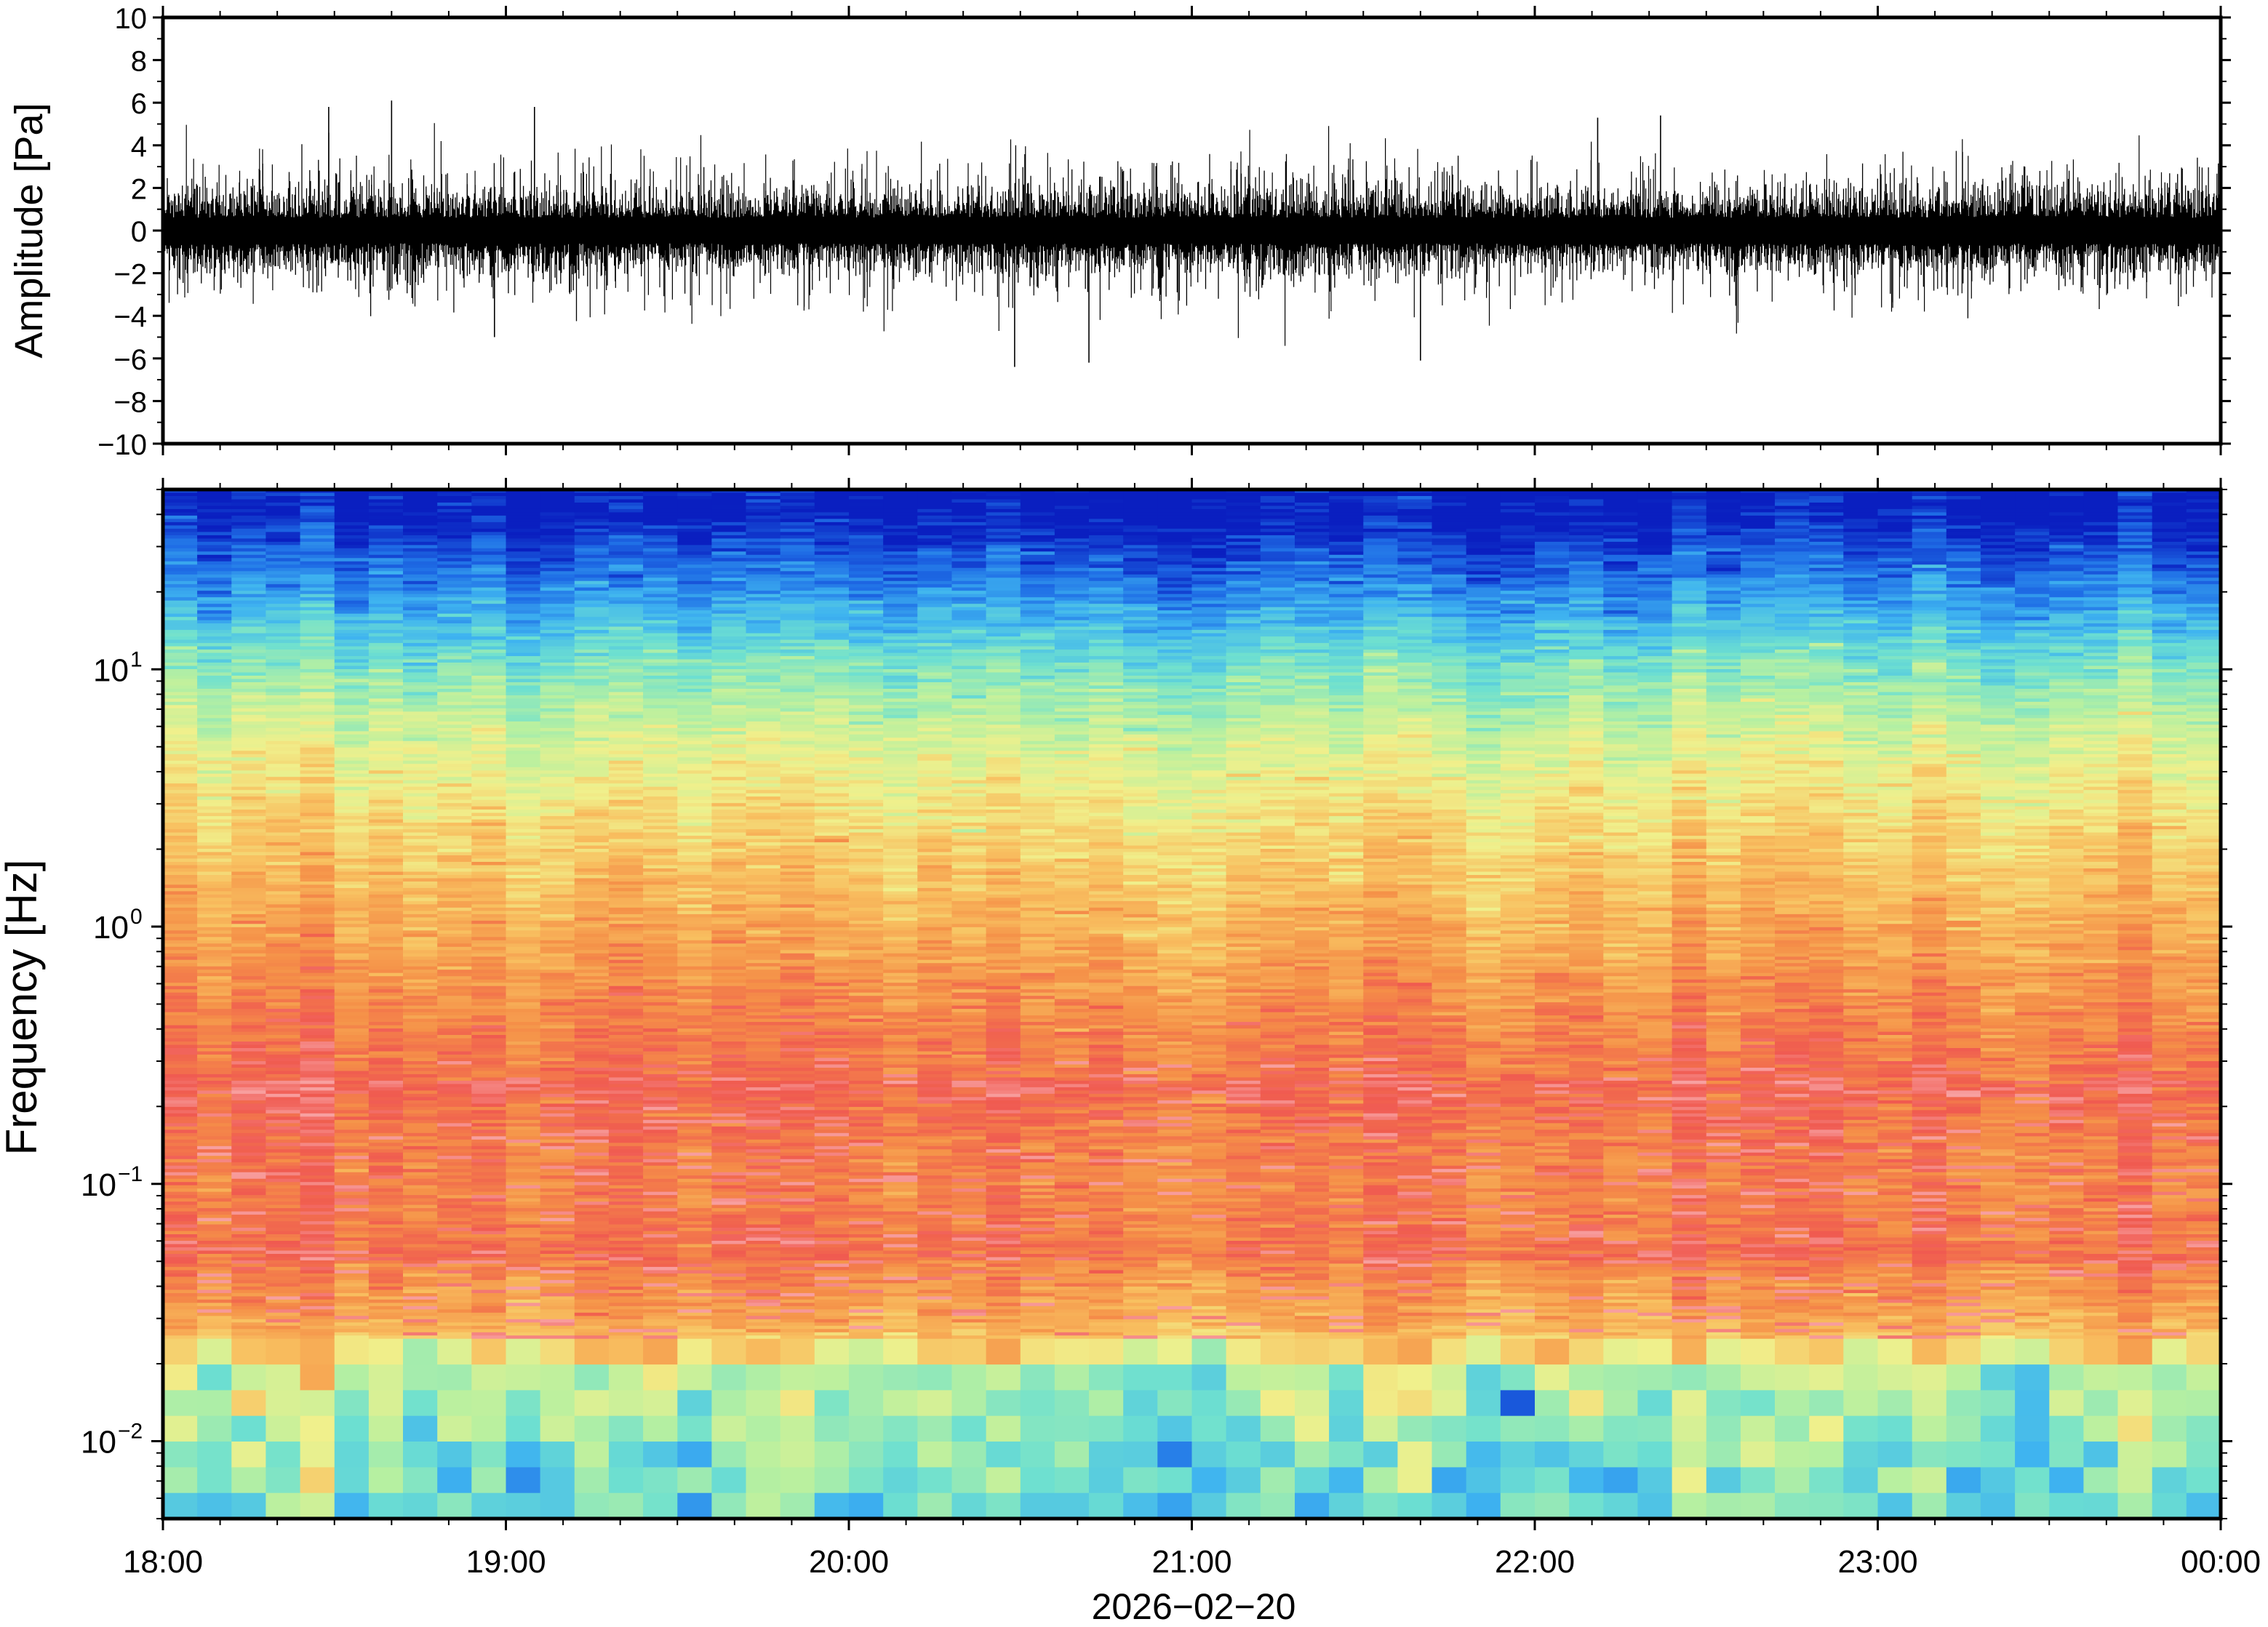 This screenshot has height=1627, width=2268. What do you see at coordinates (139, 147) in the screenshot?
I see `amplitude-tick-label: 4` at bounding box center [139, 147].